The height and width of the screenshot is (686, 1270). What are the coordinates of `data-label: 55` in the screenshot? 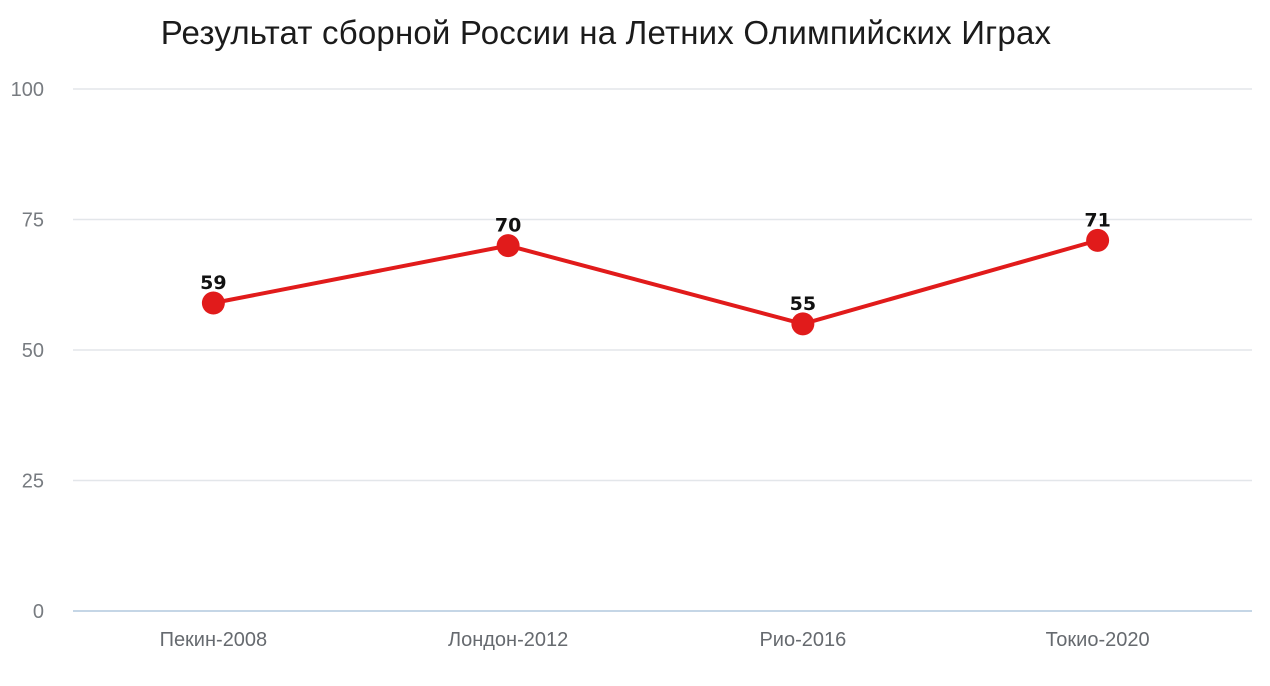 It's located at (803, 304).